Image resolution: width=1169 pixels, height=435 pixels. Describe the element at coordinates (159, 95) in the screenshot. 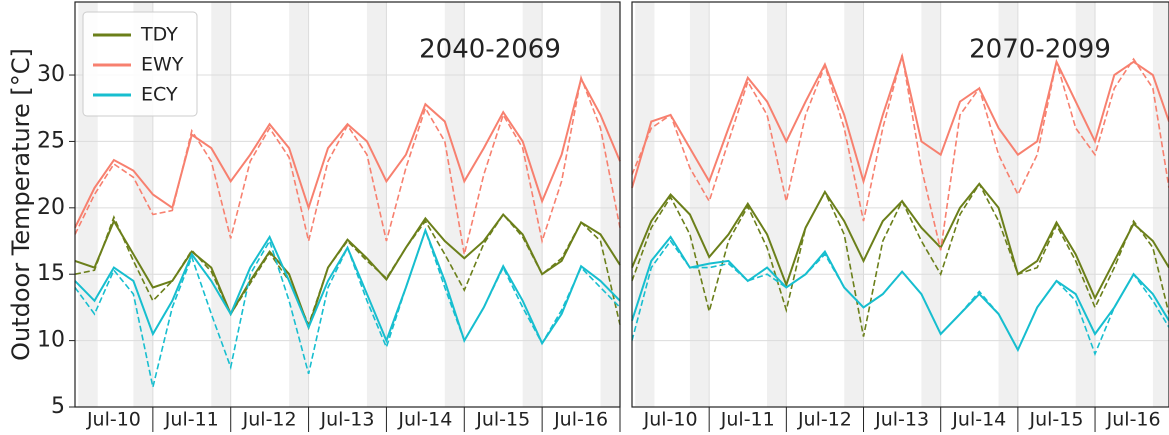

I see `legend-label: ECY` at that location.